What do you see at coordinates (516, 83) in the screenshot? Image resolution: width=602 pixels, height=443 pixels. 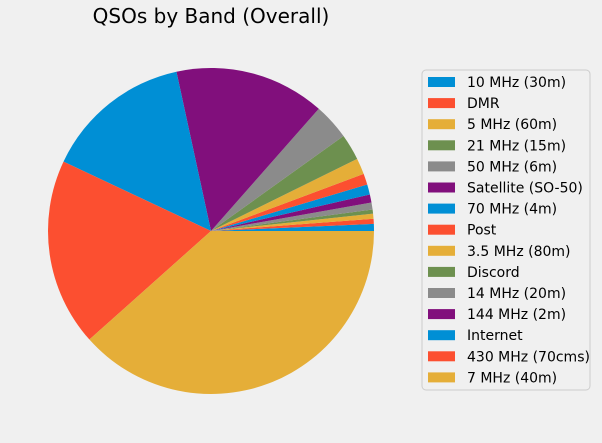 I see `legend-label-0: 10 MHz (30m)` at bounding box center [516, 83].